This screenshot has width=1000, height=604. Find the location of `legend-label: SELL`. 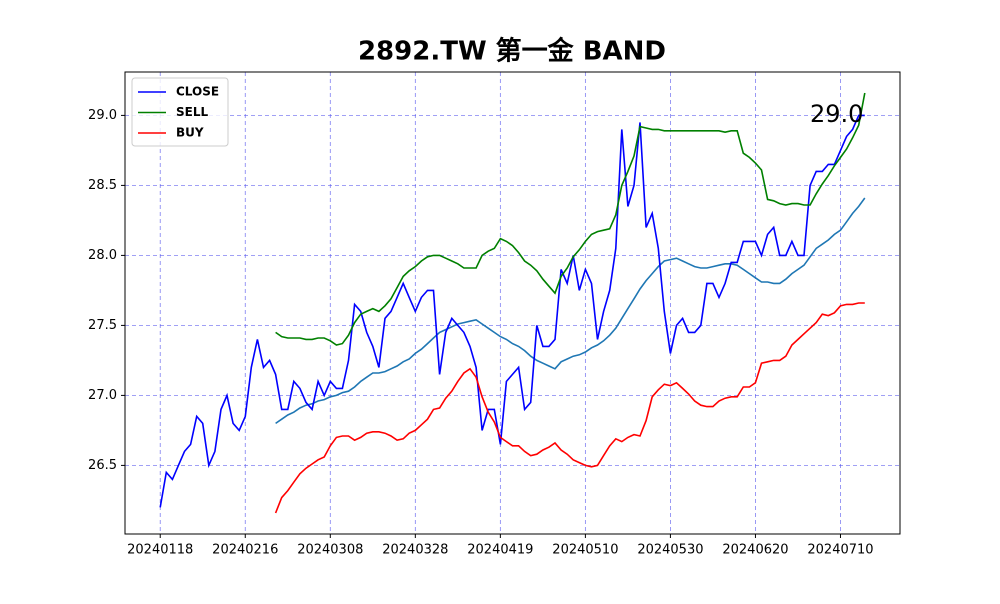

legend-label: SELL is located at coordinates (192, 112).